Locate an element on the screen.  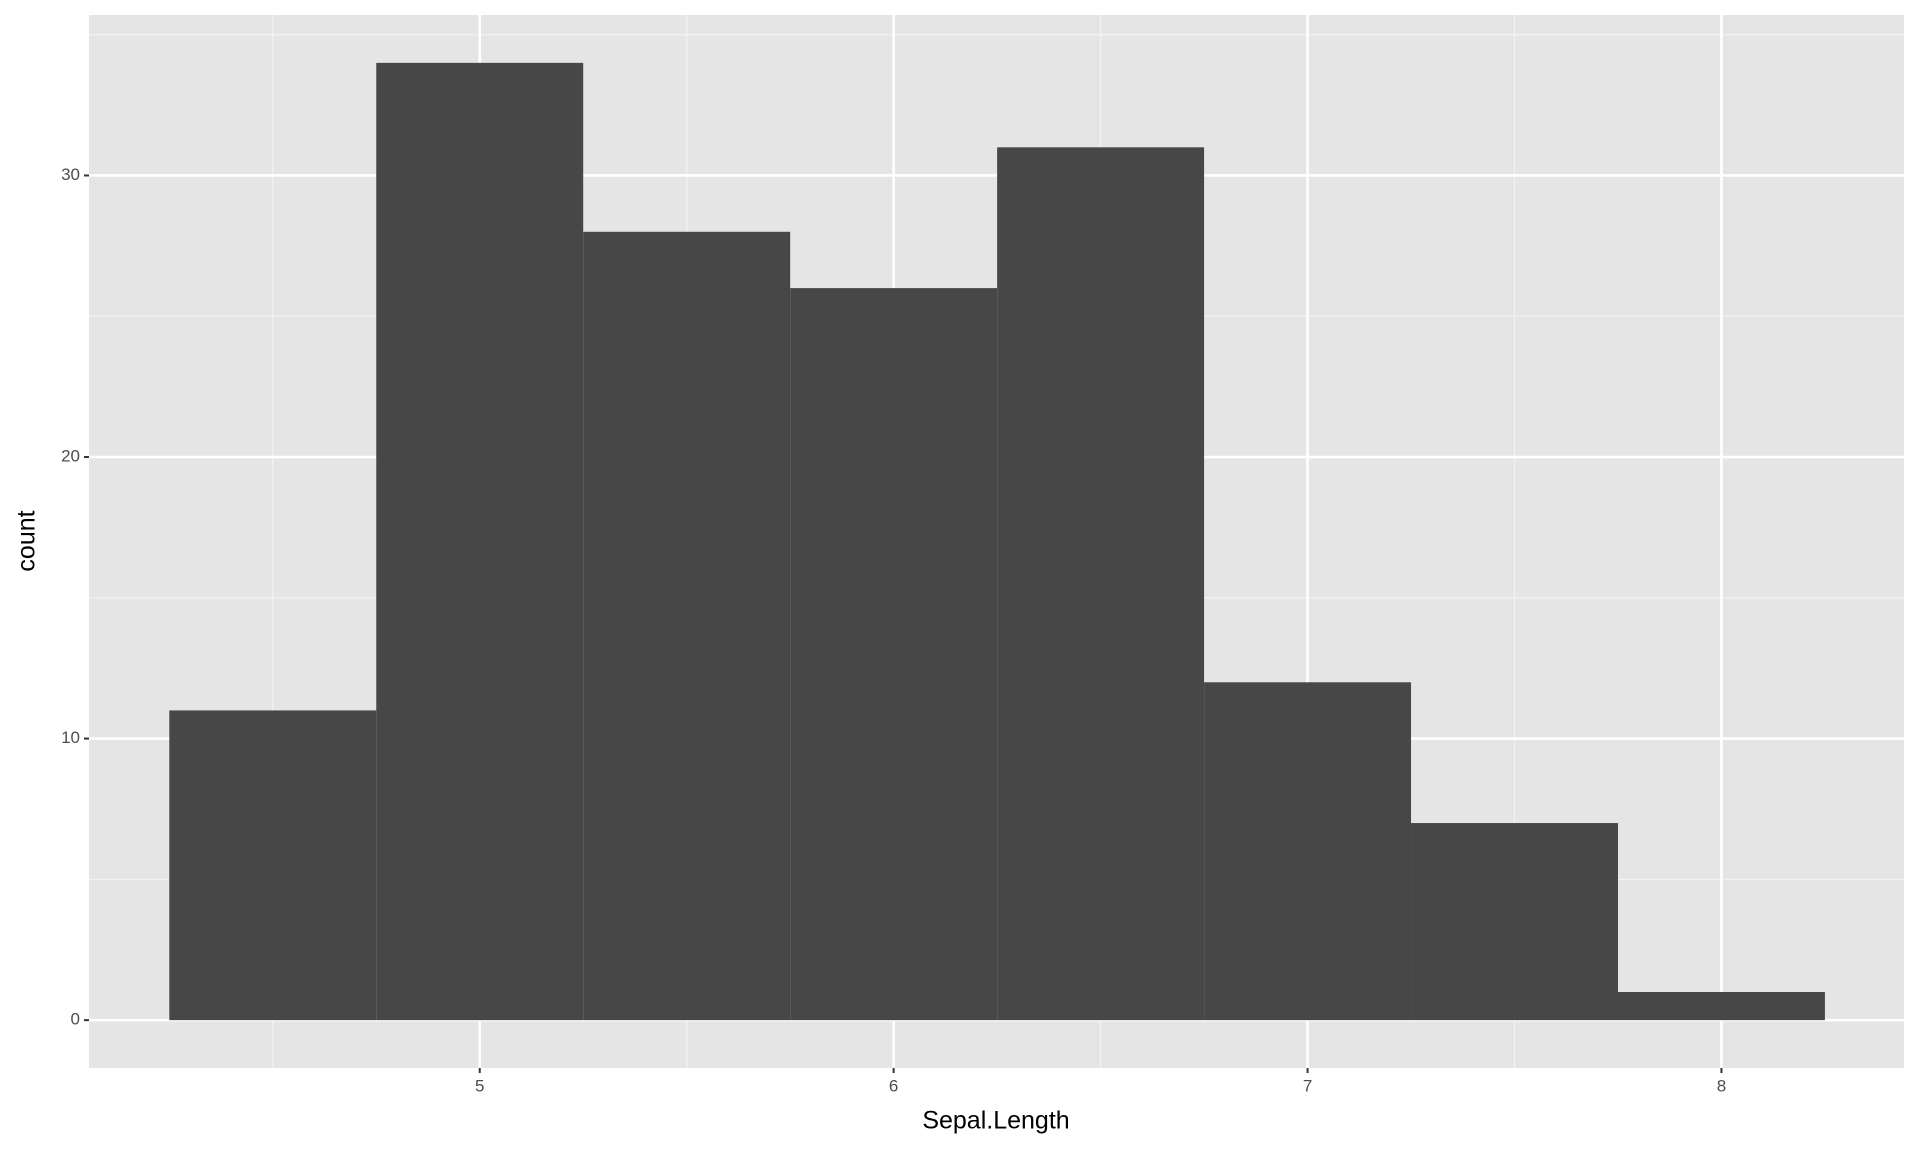
y-tick-label: 30 is located at coordinates (70, 174).